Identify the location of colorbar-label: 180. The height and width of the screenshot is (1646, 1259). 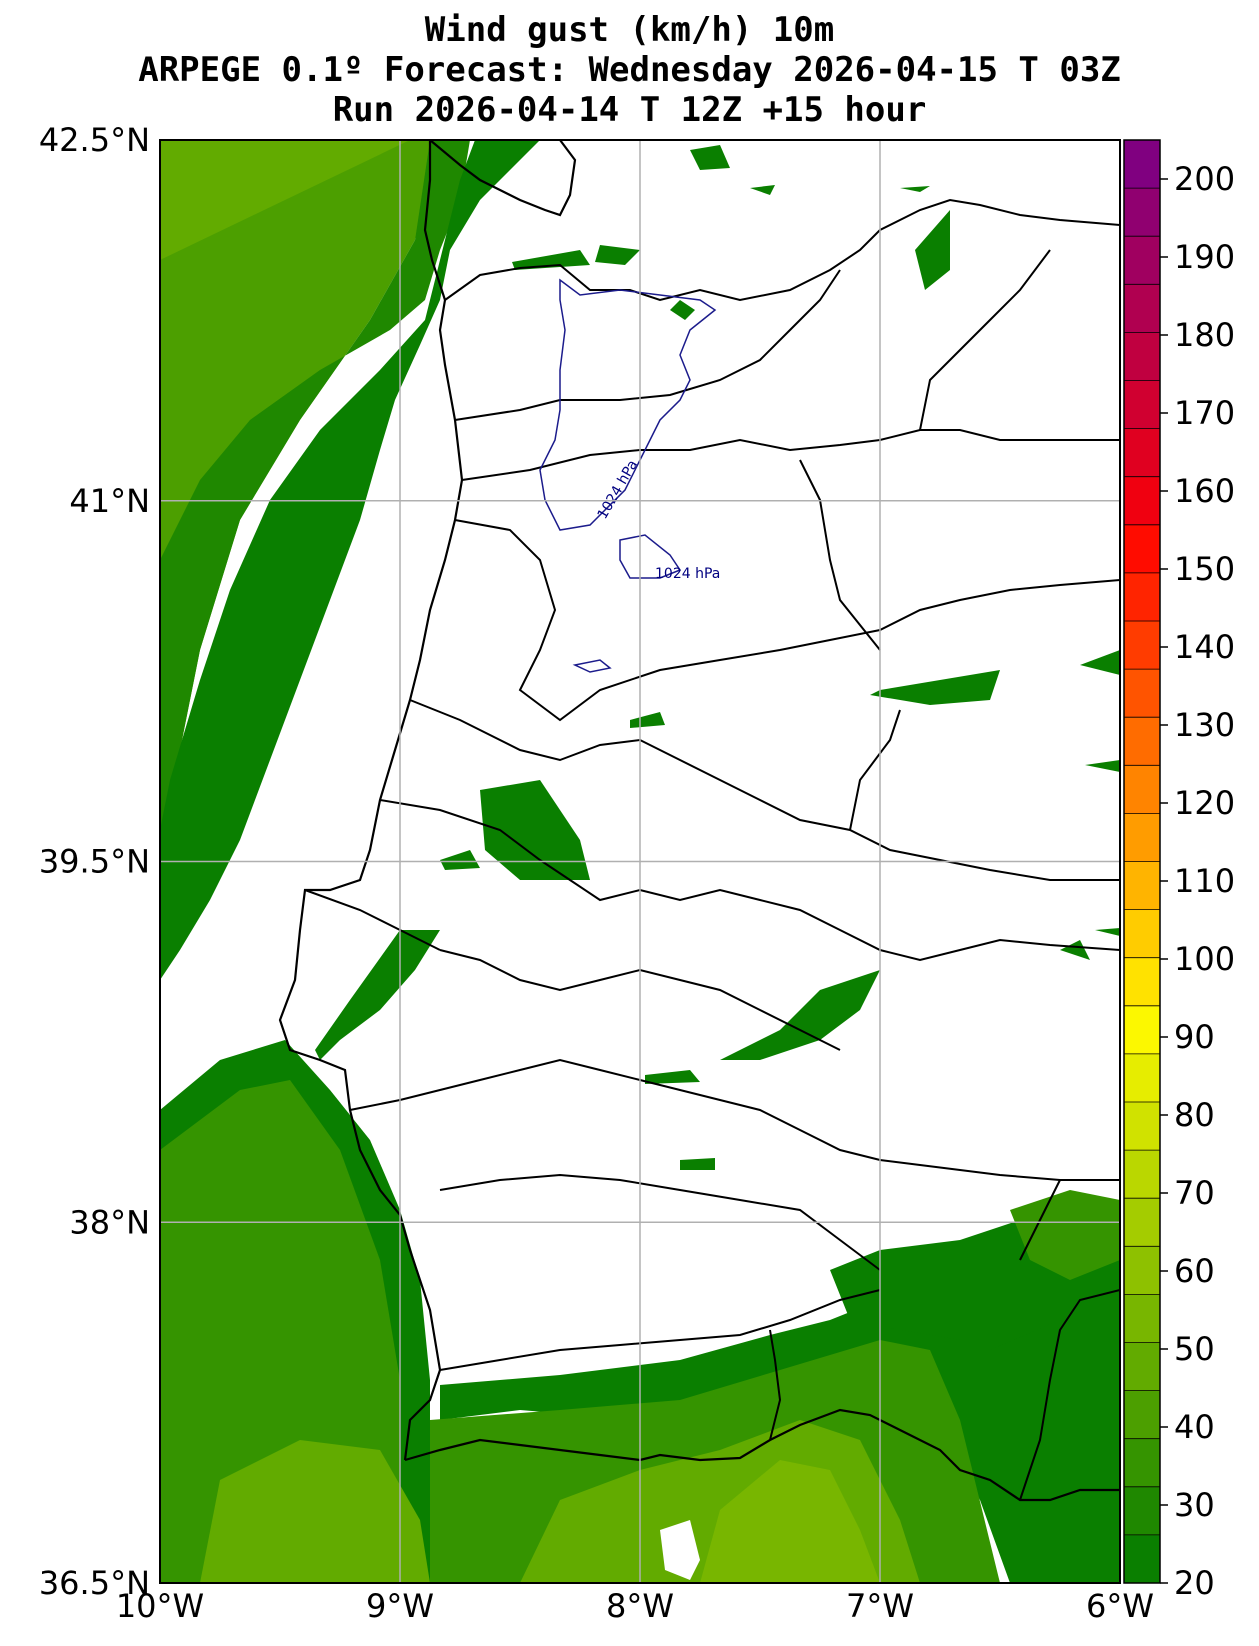
(1204, 335).